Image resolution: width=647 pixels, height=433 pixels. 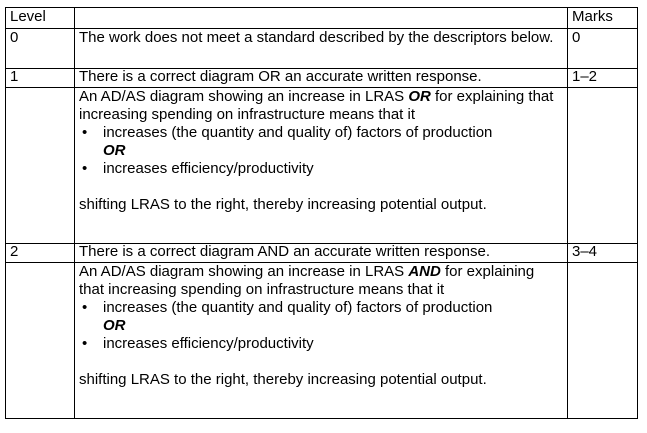 I want to click on level-cell: 2, so click(x=40, y=253).